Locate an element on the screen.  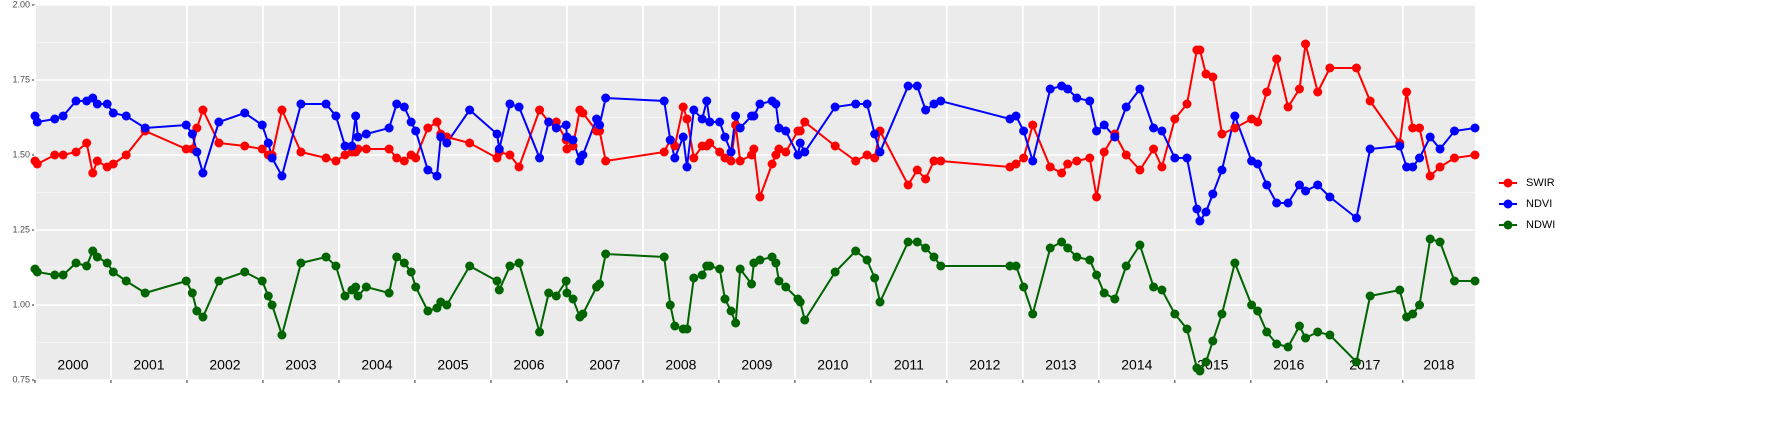
x-tick-label: 2013 is located at coordinates (1060, 365).